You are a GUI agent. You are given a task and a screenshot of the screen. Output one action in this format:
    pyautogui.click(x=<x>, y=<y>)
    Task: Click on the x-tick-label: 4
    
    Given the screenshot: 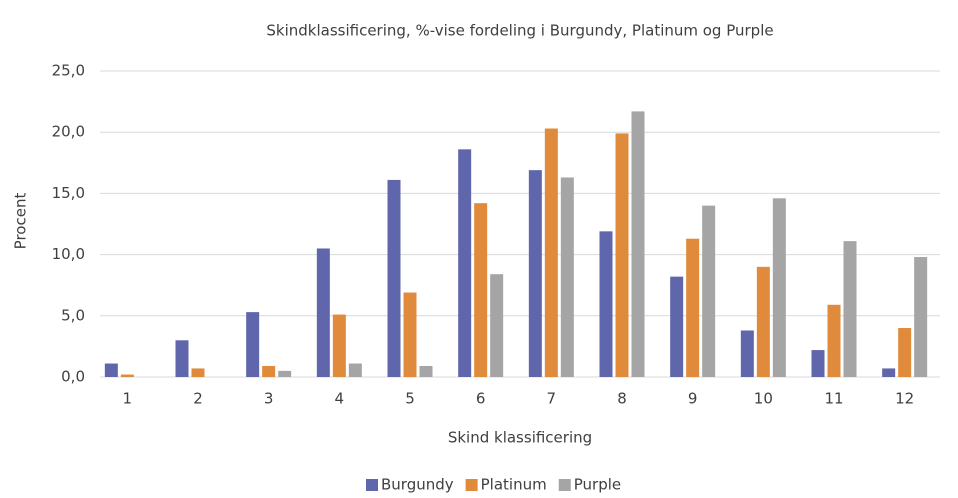 What is the action you would take?
    pyautogui.click(x=340, y=399)
    